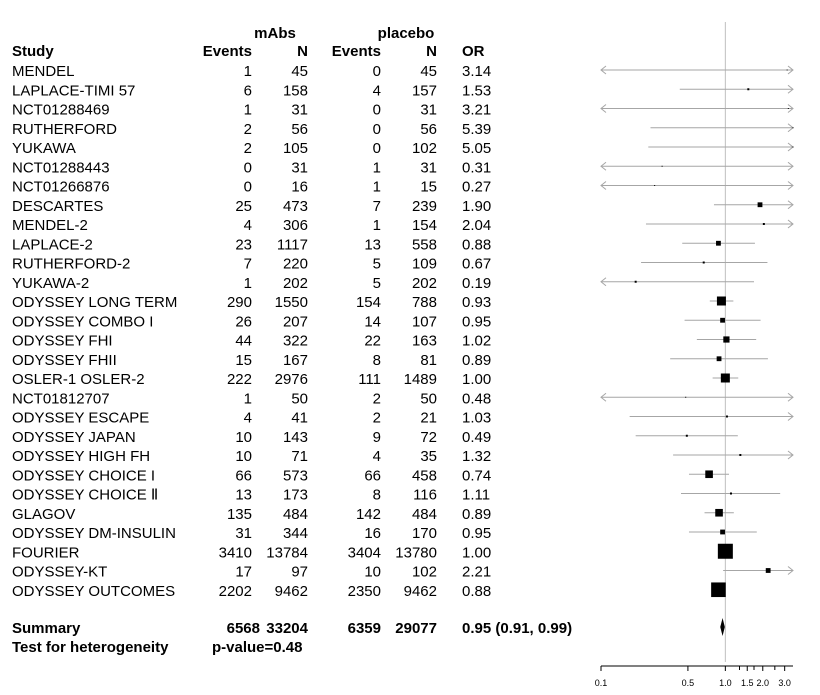  Describe the element at coordinates (688, 683) in the screenshot. I see `x-tick-label: 0.5` at that location.